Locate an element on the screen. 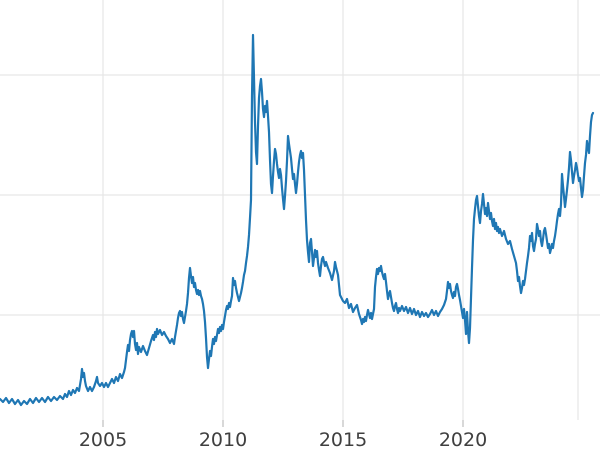  x-tick-label: 2005 is located at coordinates (103, 439).